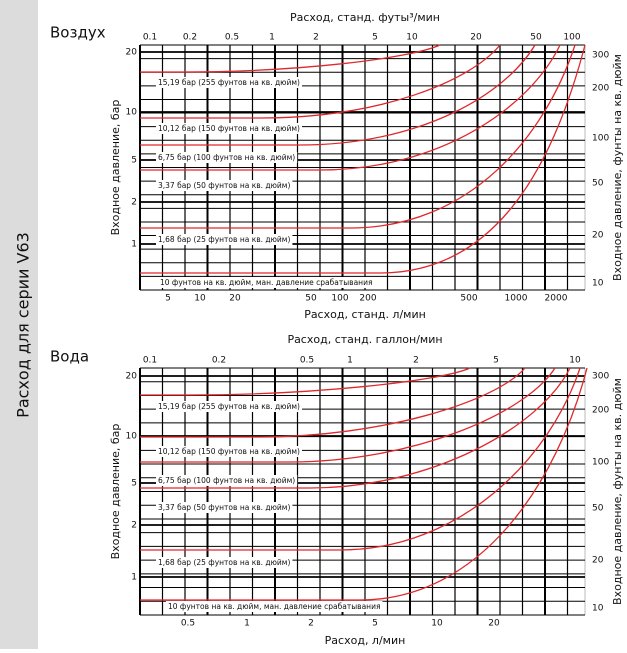 Image resolution: width=627 pixels, height=653 pixels. I want to click on side-band, so click(19, 324).